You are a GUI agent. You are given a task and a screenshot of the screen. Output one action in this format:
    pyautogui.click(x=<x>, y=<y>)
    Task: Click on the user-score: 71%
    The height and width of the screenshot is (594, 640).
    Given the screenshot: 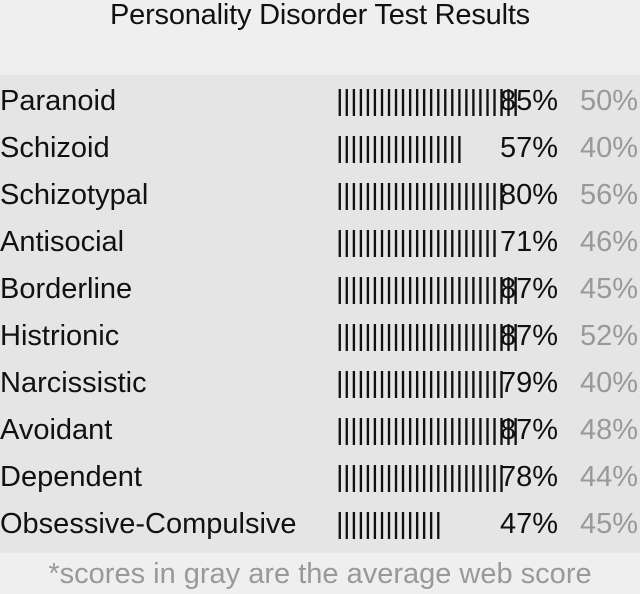 What is the action you would take?
    pyautogui.click(x=529, y=242)
    